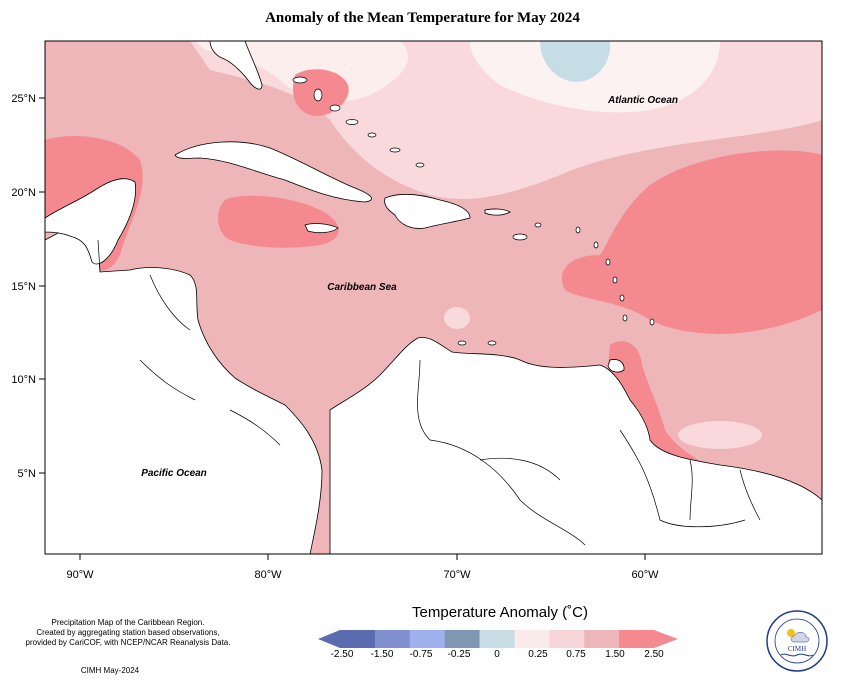  What do you see at coordinates (321, 228) in the screenshot?
I see `land-jamaica` at bounding box center [321, 228].